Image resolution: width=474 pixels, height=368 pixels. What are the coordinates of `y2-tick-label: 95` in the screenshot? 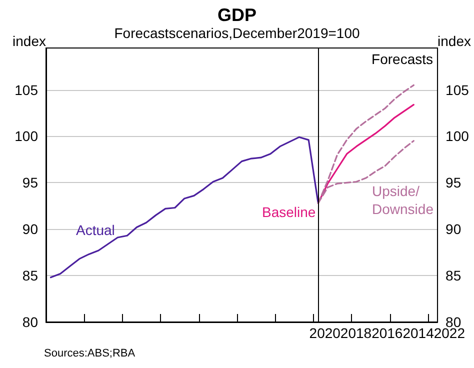 It's located at (454, 182).